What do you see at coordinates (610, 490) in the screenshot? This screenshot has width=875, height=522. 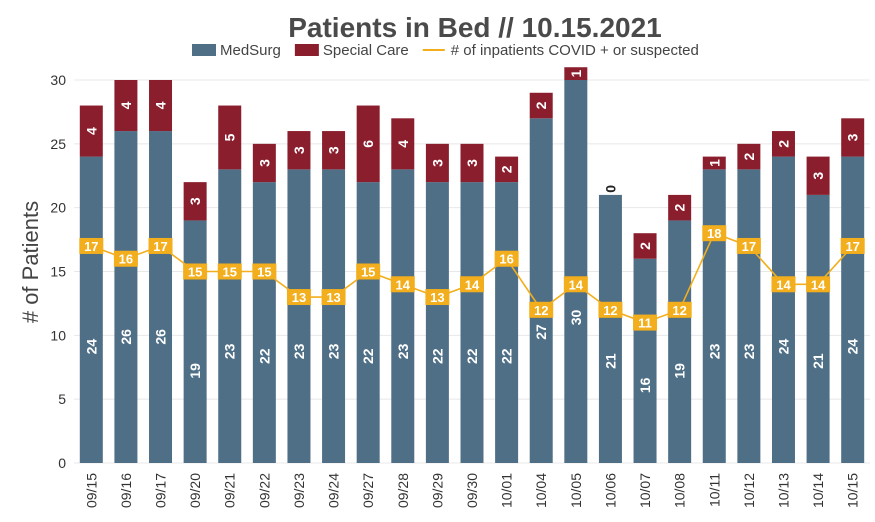 I see `x-tick-label: 10/06` at bounding box center [610, 490].